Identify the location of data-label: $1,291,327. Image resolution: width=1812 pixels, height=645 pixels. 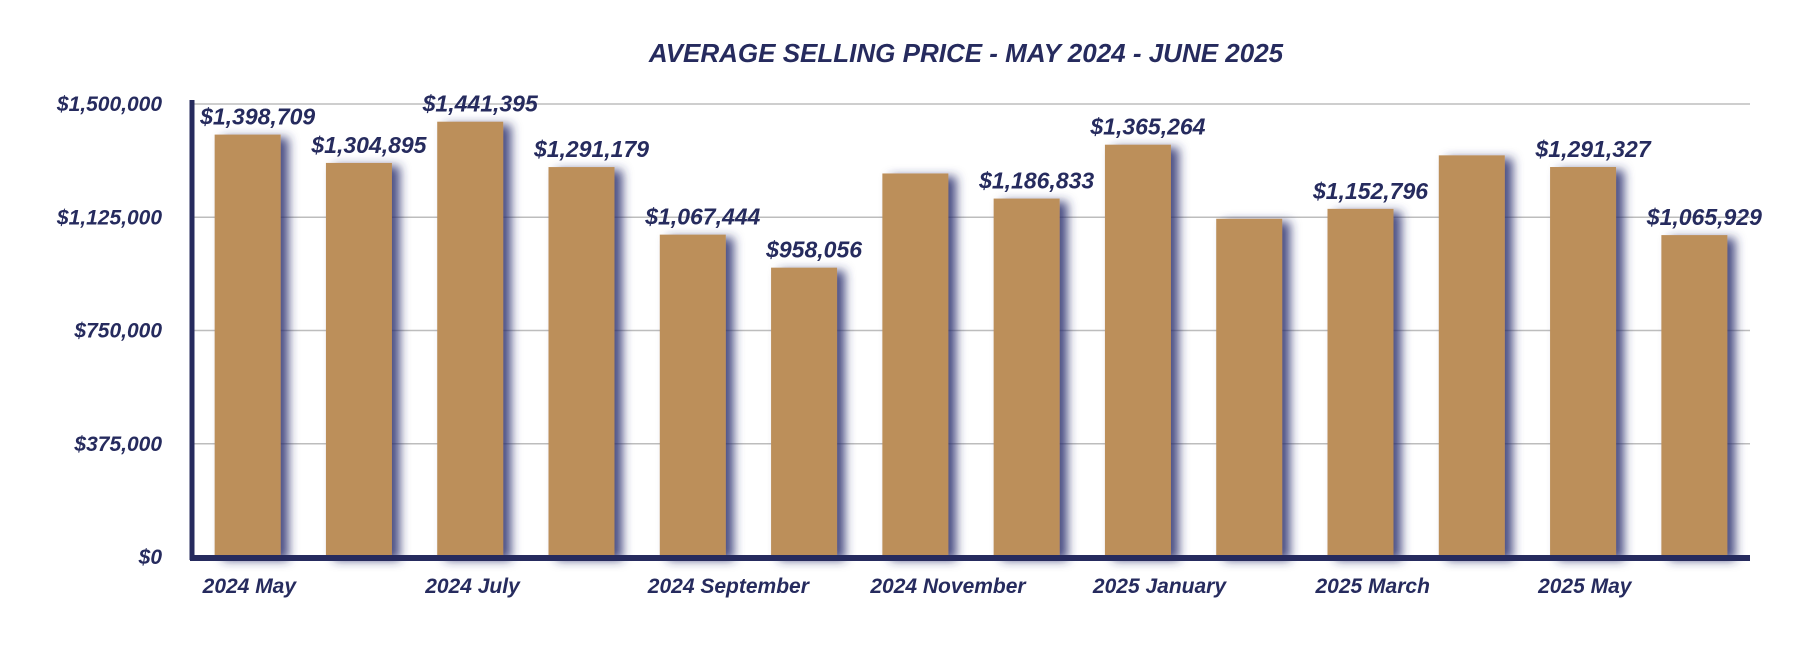
(1593, 149).